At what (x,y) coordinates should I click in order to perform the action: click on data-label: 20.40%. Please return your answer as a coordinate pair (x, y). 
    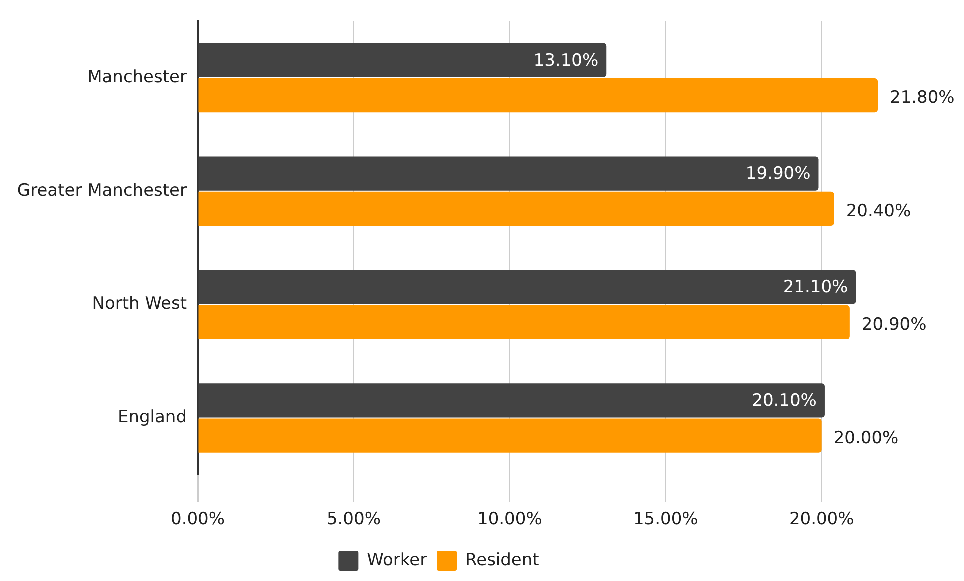
    Looking at the image, I should click on (879, 211).